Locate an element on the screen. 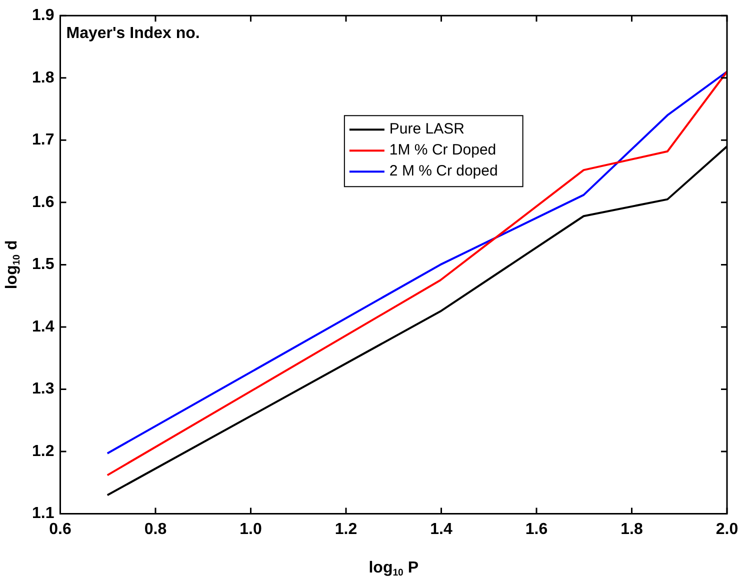 The width and height of the screenshot is (745, 581). x-tick-label: 1.2 is located at coordinates (346, 529).